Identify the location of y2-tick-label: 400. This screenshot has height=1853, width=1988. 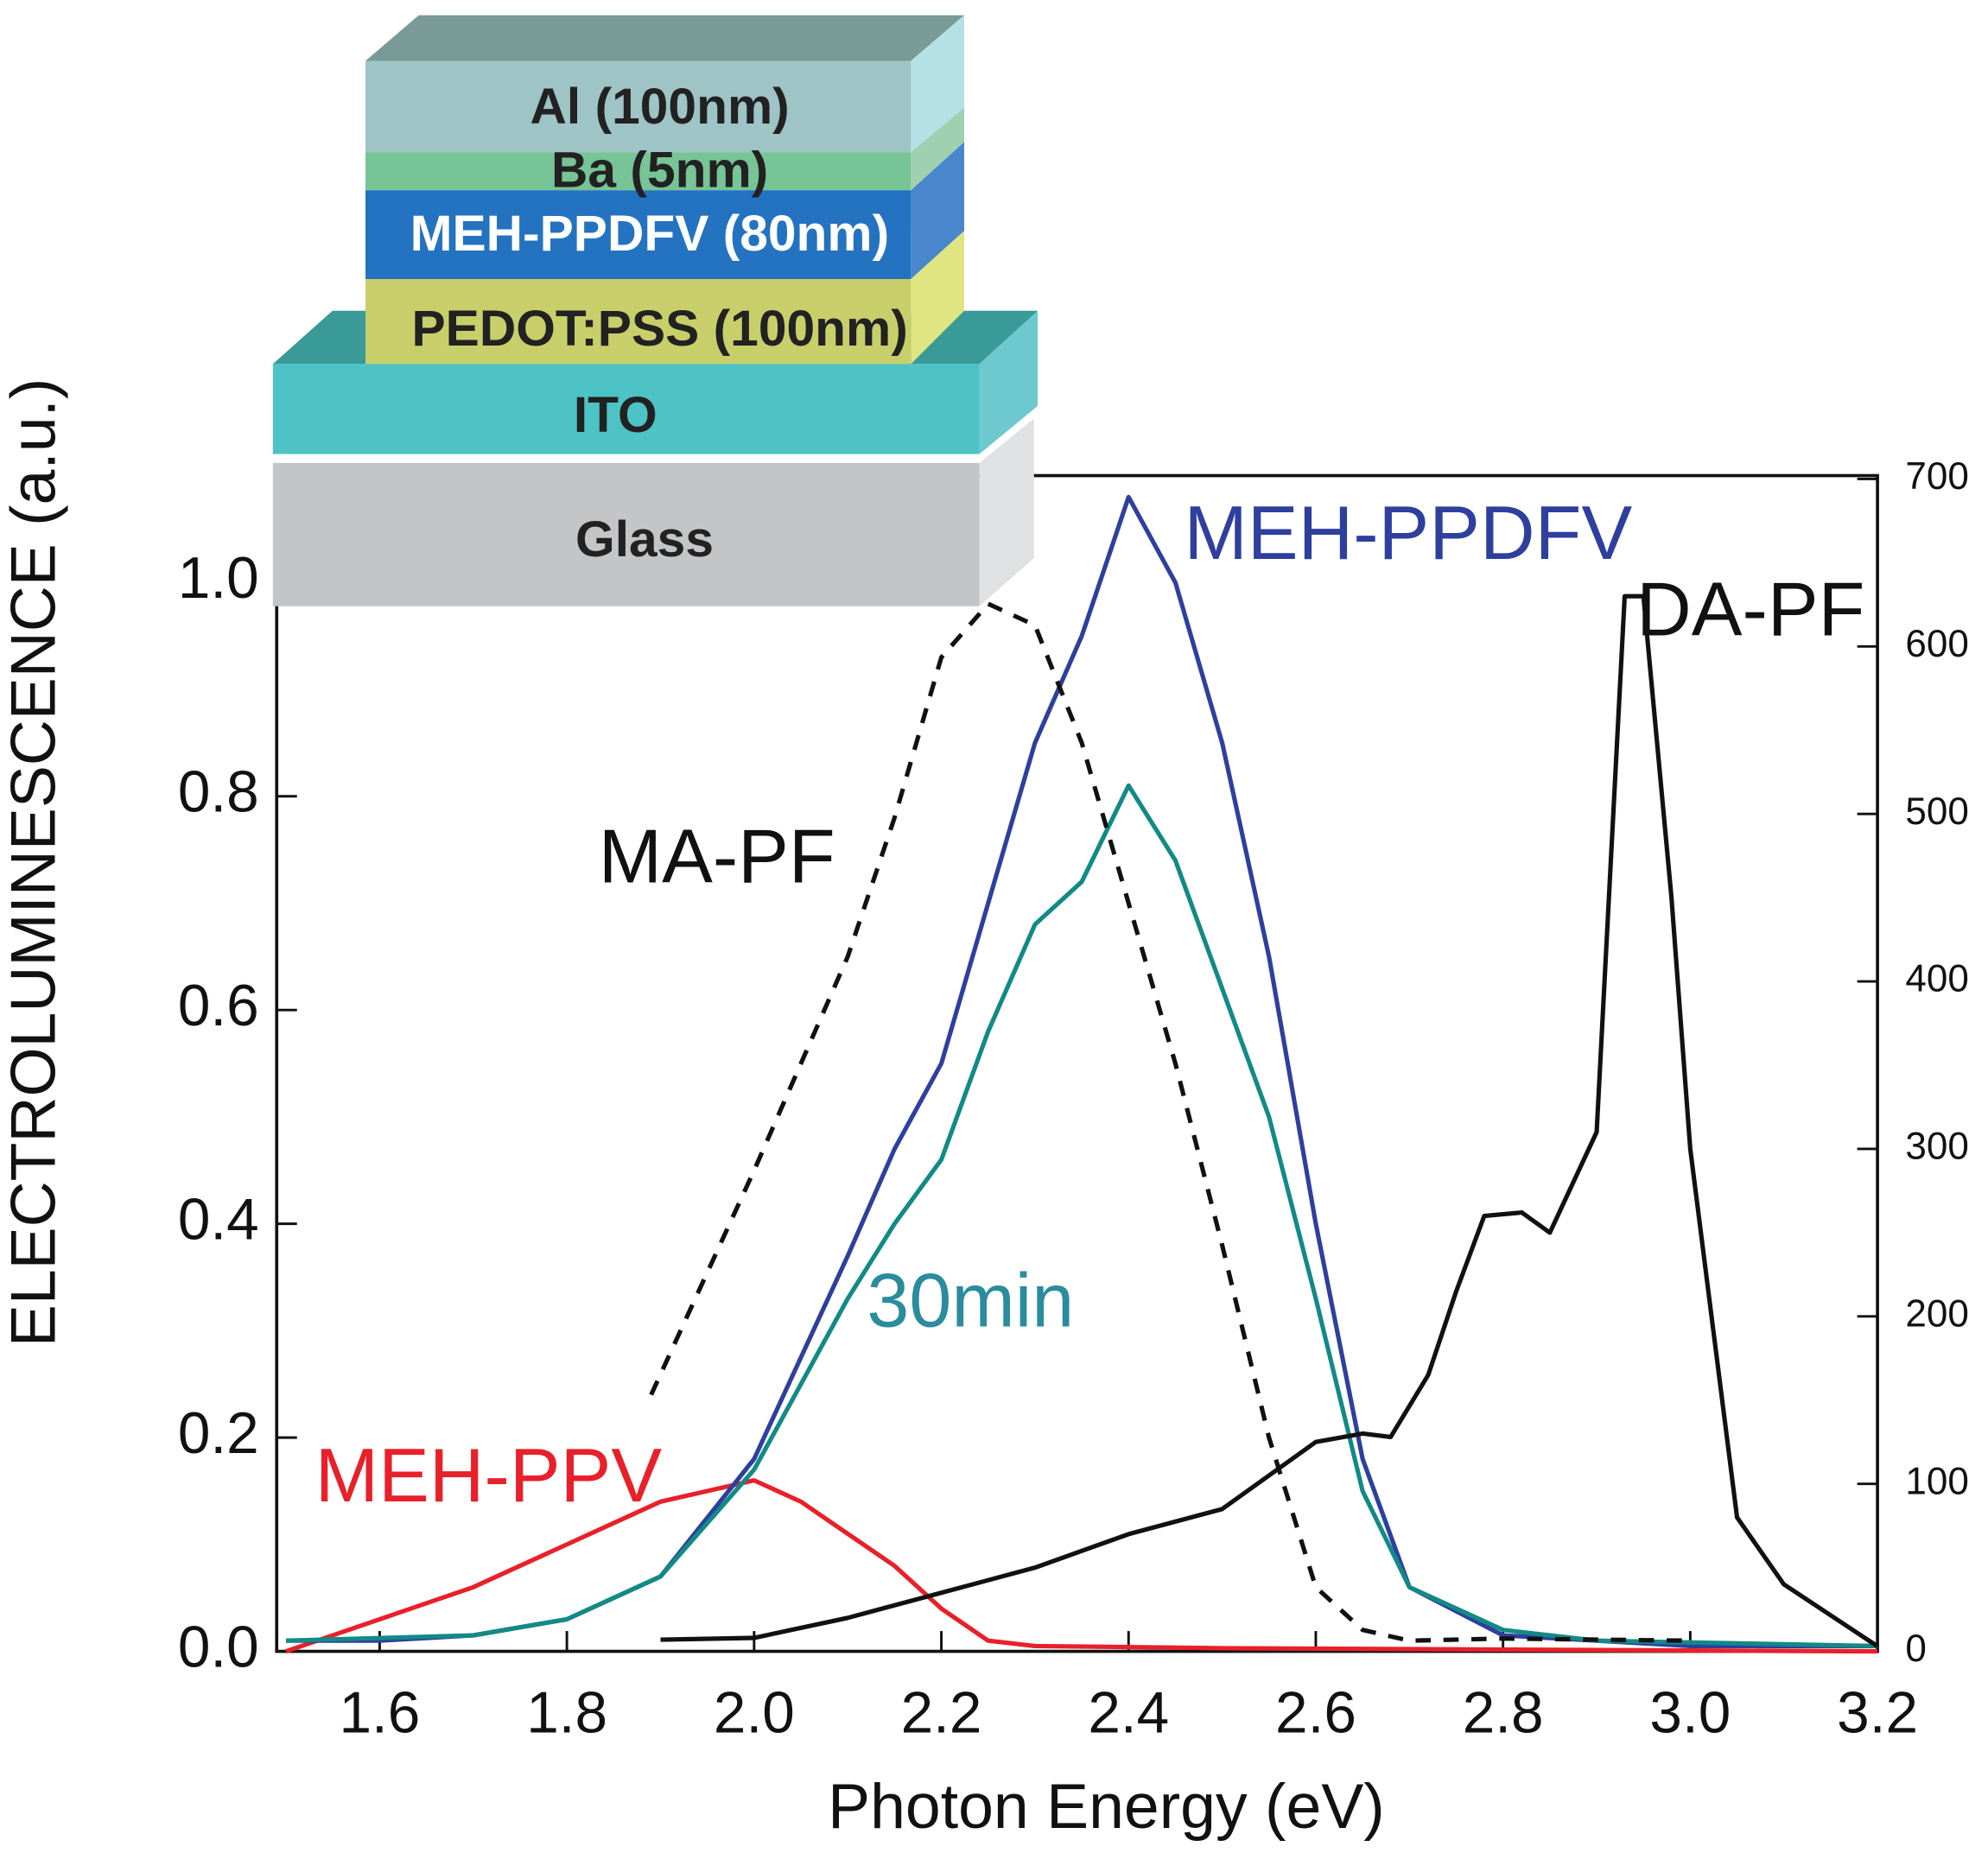
(1937, 979).